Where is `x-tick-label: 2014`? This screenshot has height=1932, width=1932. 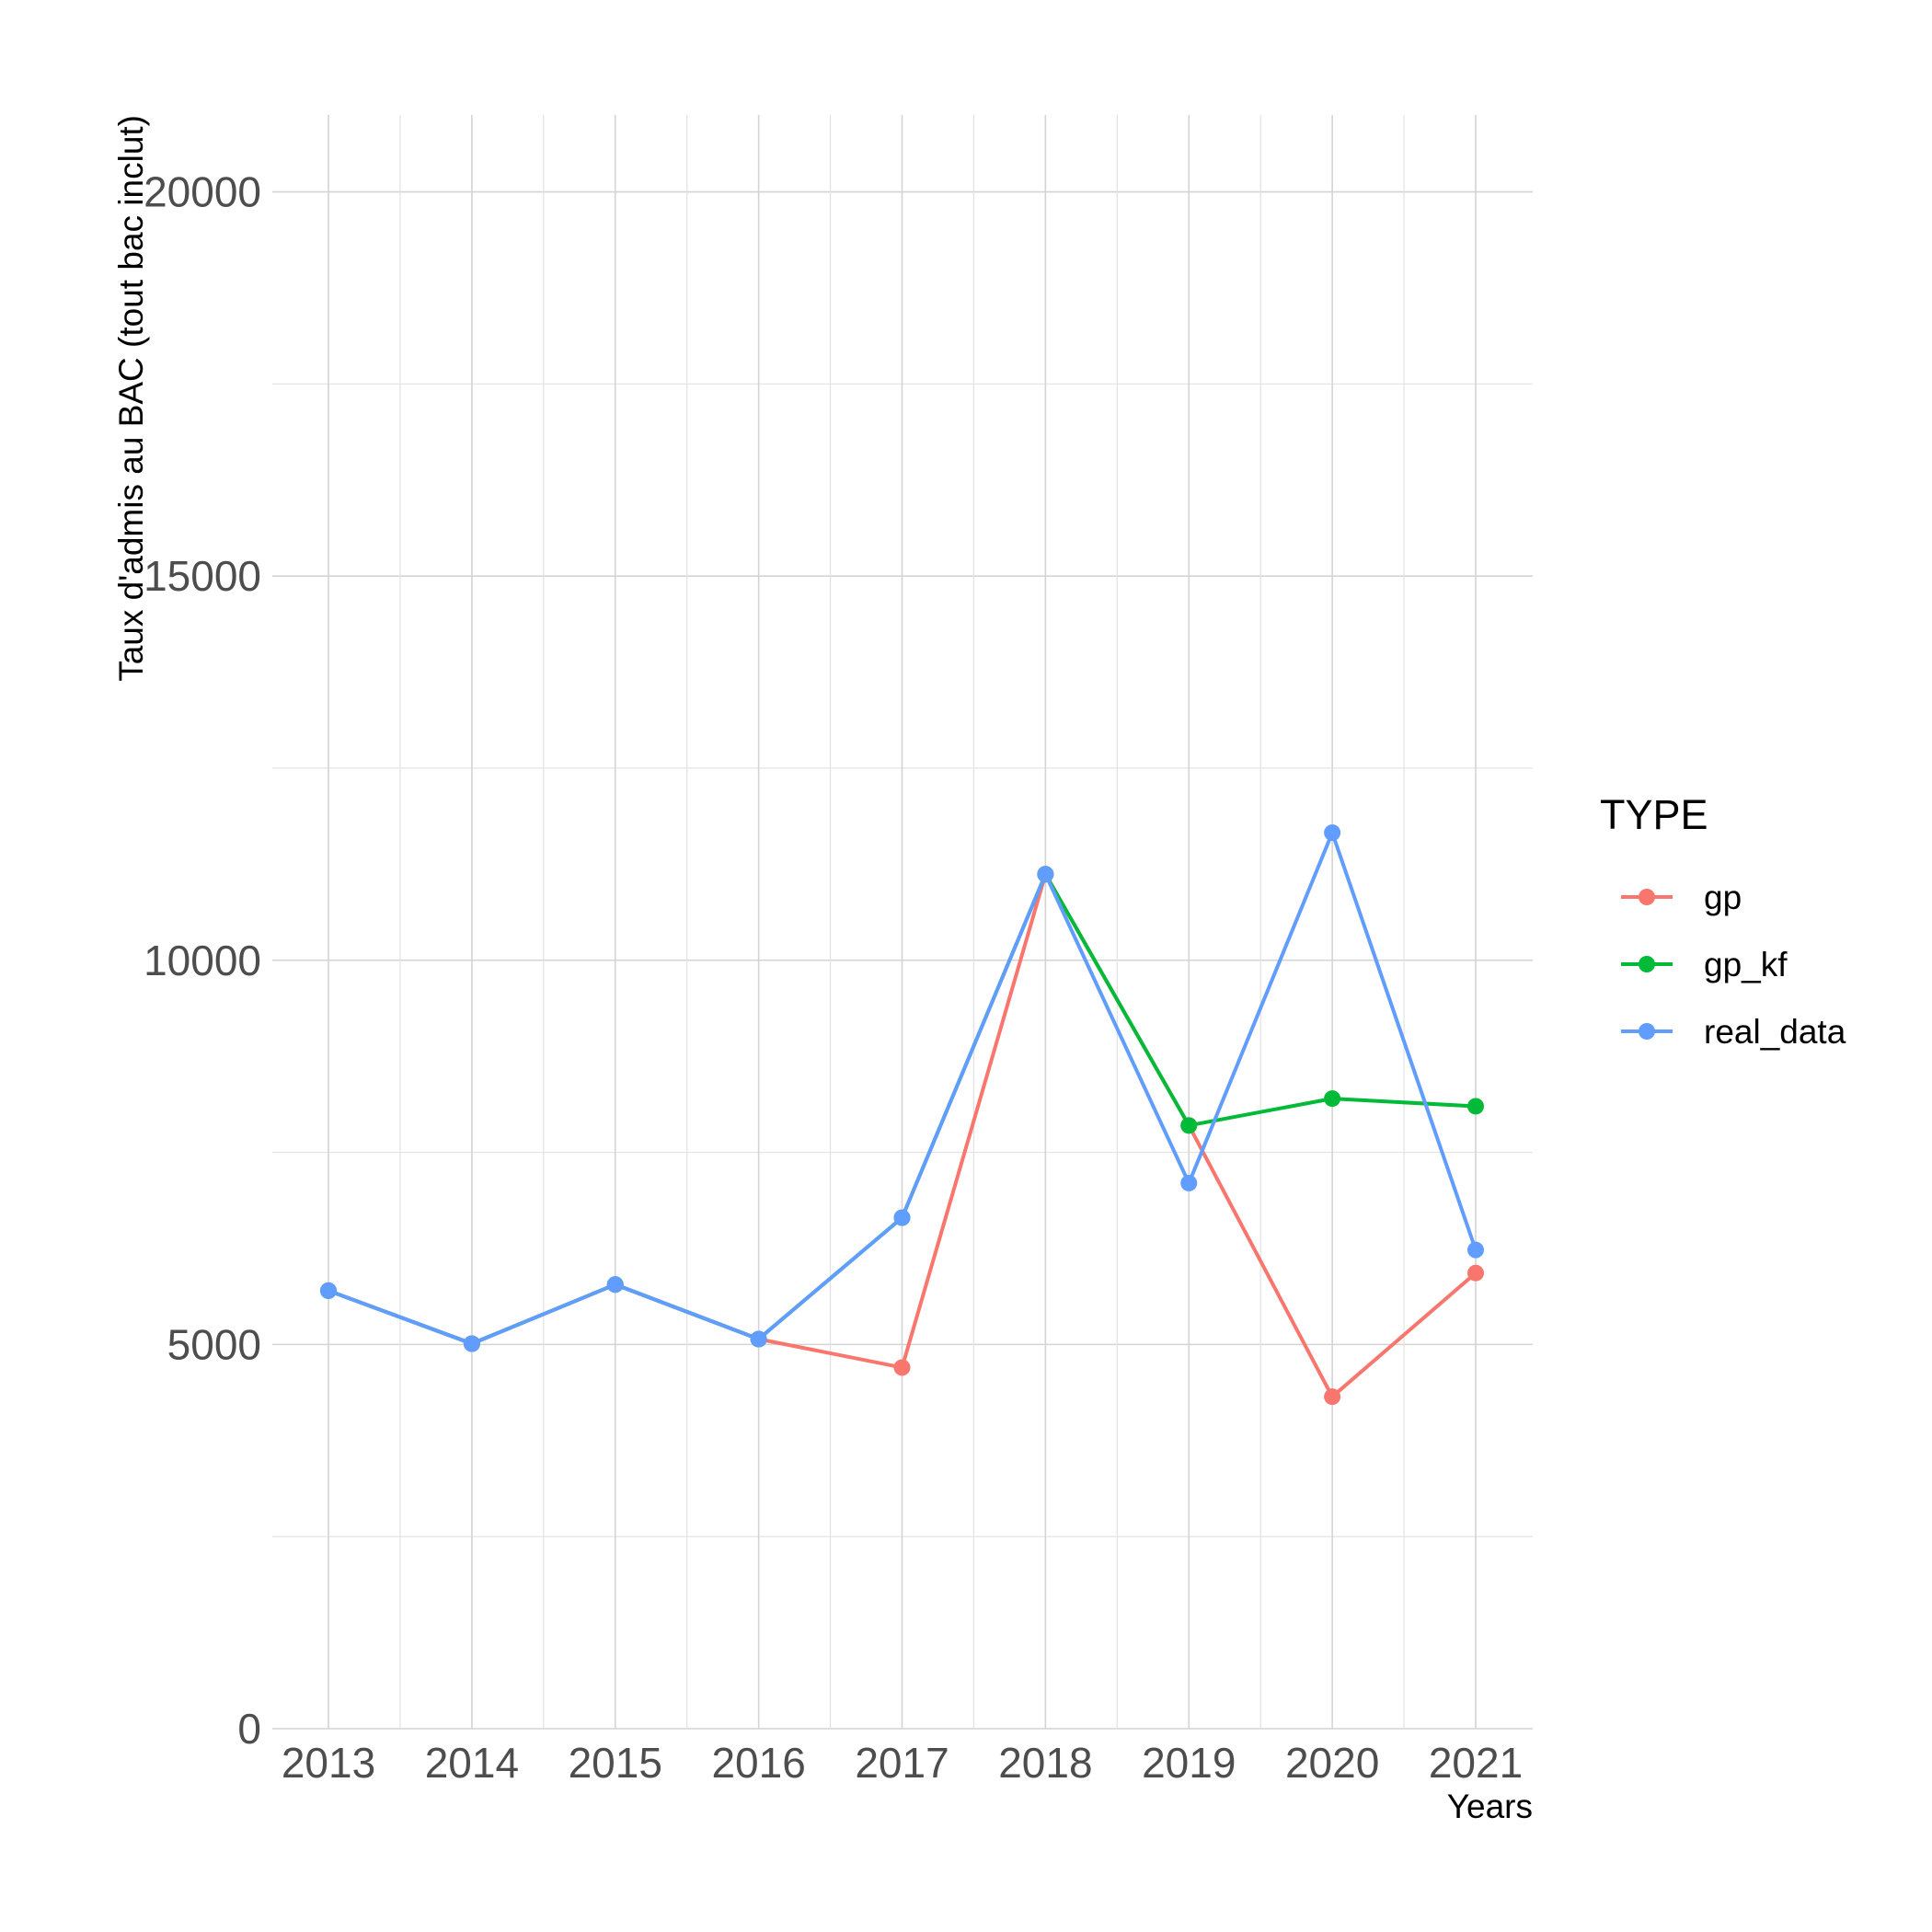 x-tick-label: 2014 is located at coordinates (472, 1763).